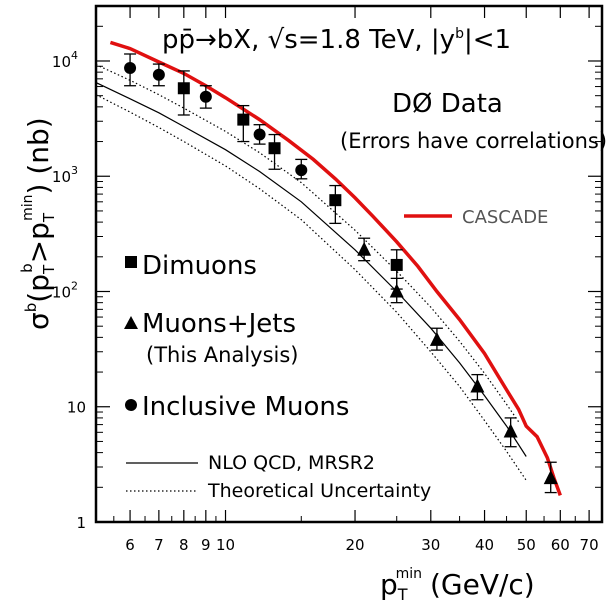  What do you see at coordinates (447, 104) in the screenshot?
I see `experiment-label: DØ Data` at bounding box center [447, 104].